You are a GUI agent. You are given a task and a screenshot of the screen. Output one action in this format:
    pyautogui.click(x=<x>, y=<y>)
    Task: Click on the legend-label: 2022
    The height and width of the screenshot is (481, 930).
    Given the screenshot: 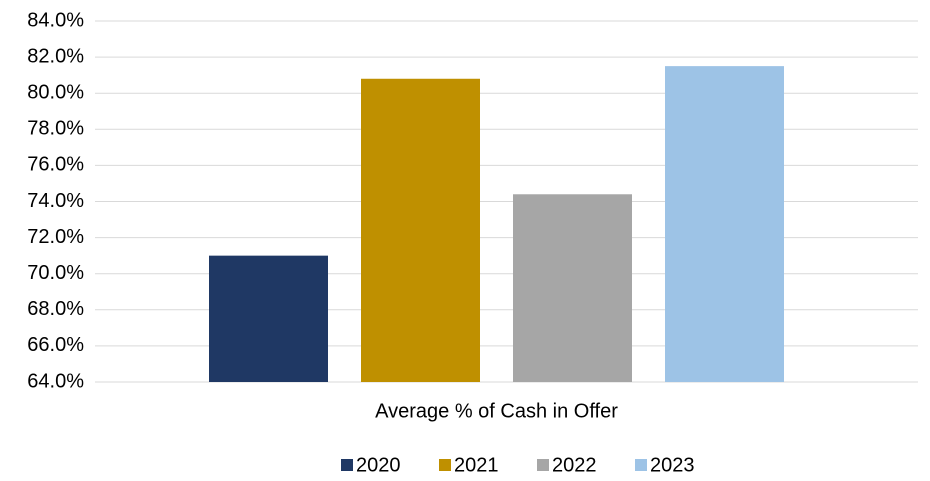 What is the action you would take?
    pyautogui.click(x=574, y=465)
    